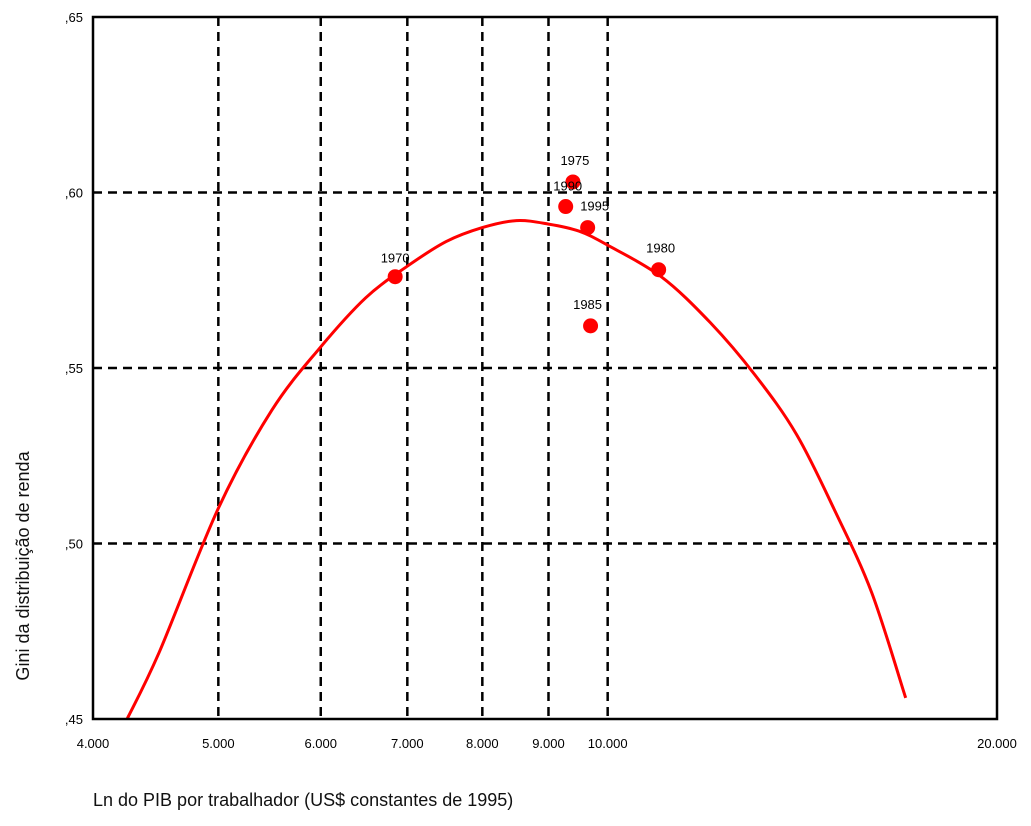 The height and width of the screenshot is (826, 1031). What do you see at coordinates (997, 743) in the screenshot?
I see `x-tick-label: 20.000` at bounding box center [997, 743].